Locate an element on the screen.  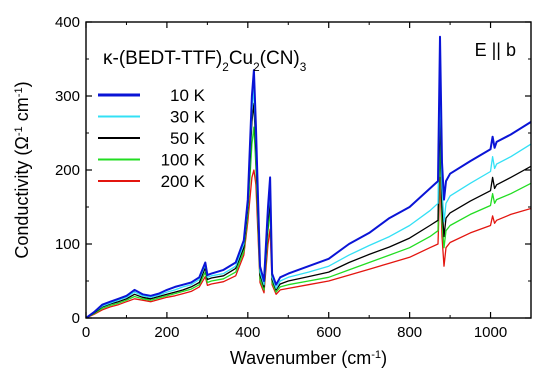
polarization-label: E || b is located at coordinates (495, 50).